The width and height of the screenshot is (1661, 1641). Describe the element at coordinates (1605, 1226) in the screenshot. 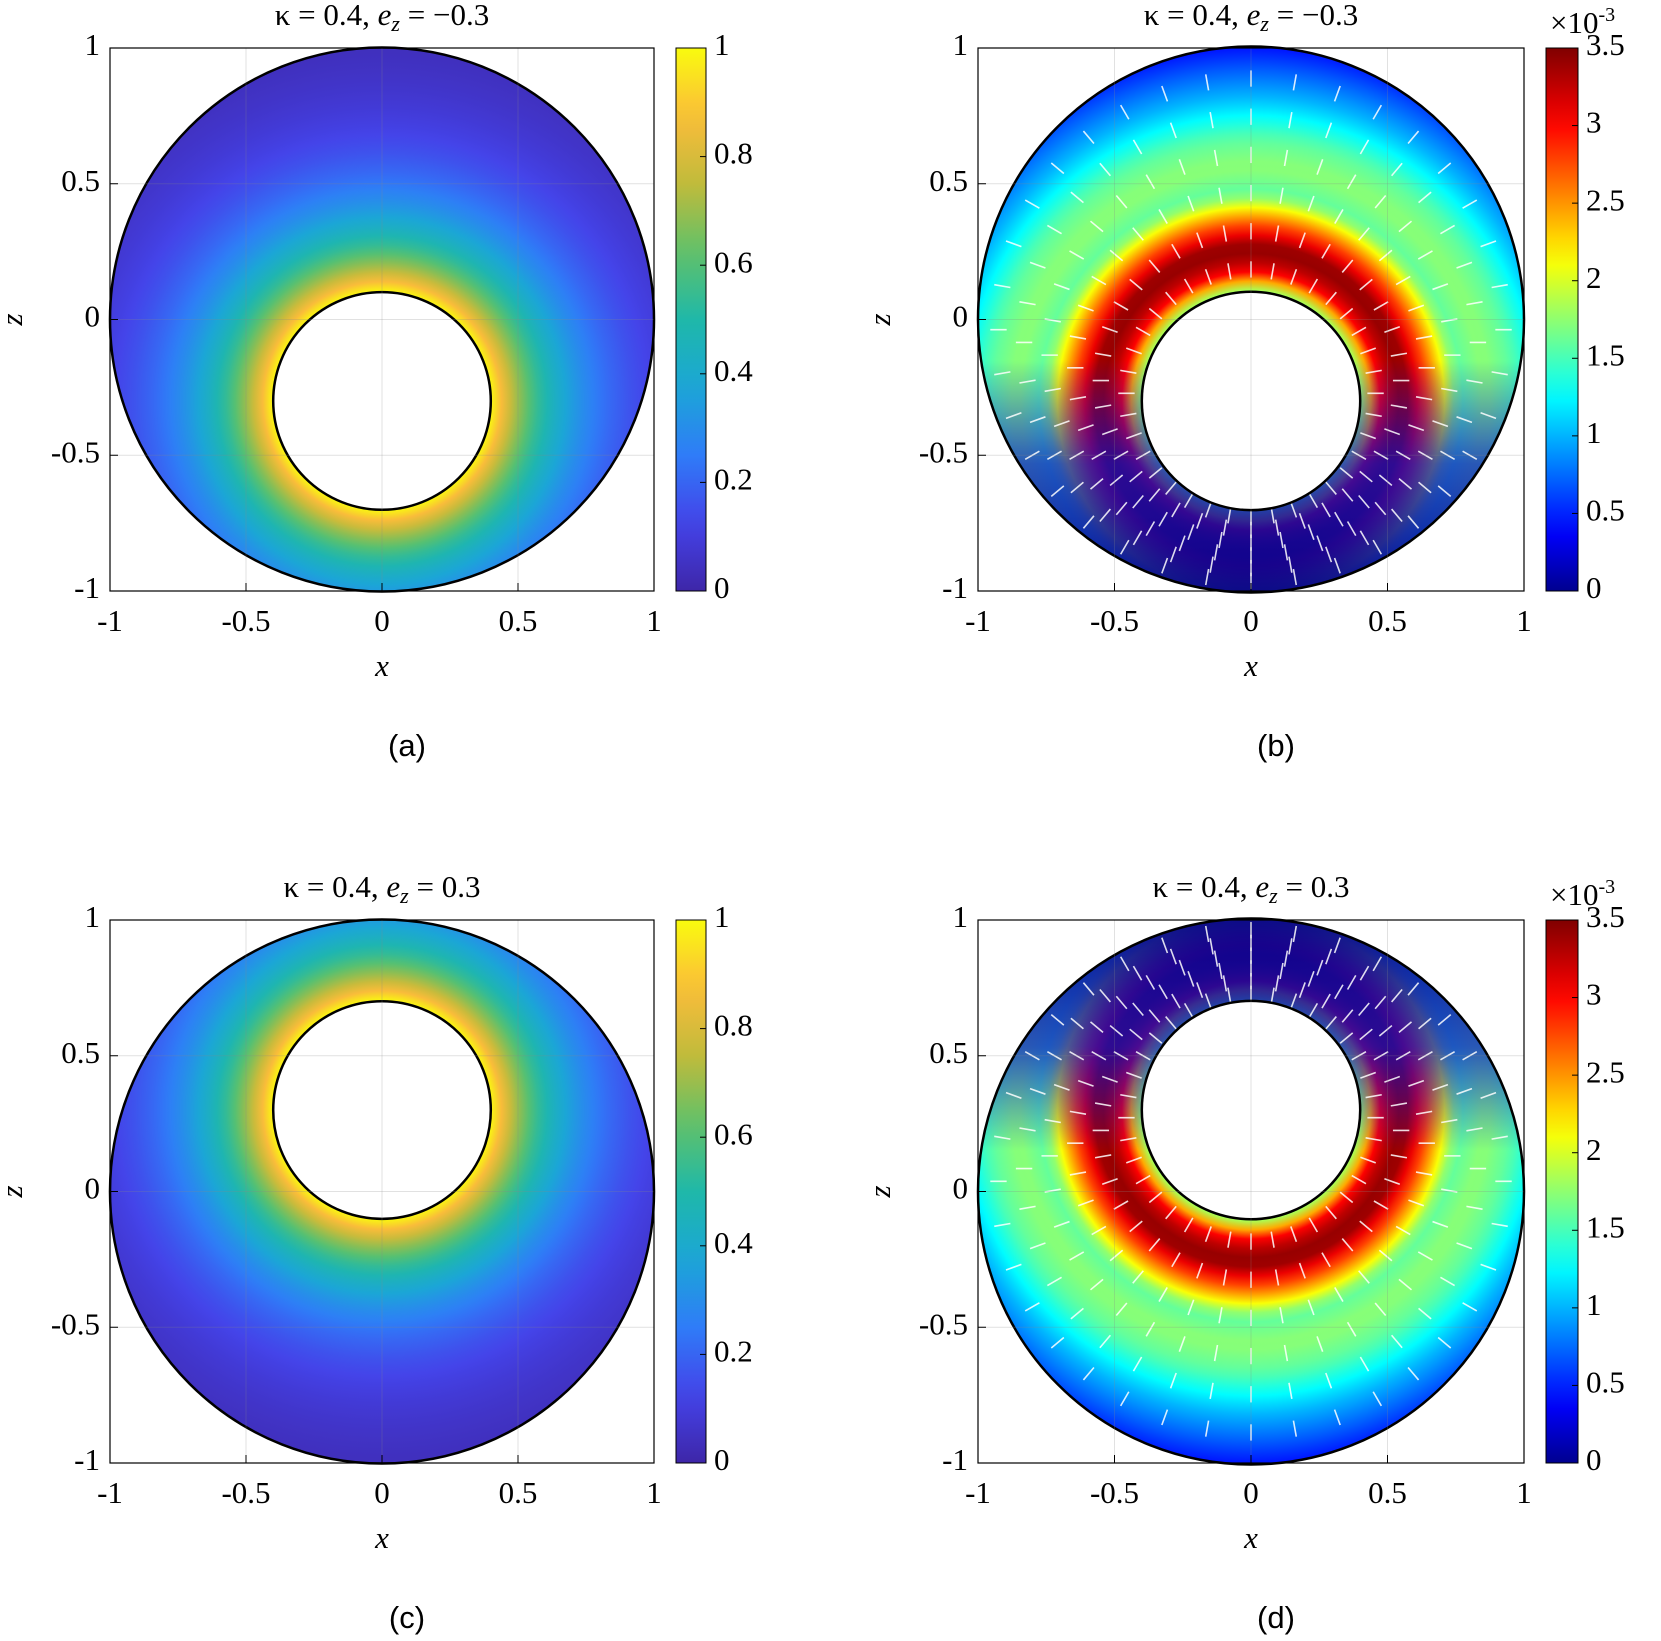

I see `colorbar-tick-label: 1.5` at that location.